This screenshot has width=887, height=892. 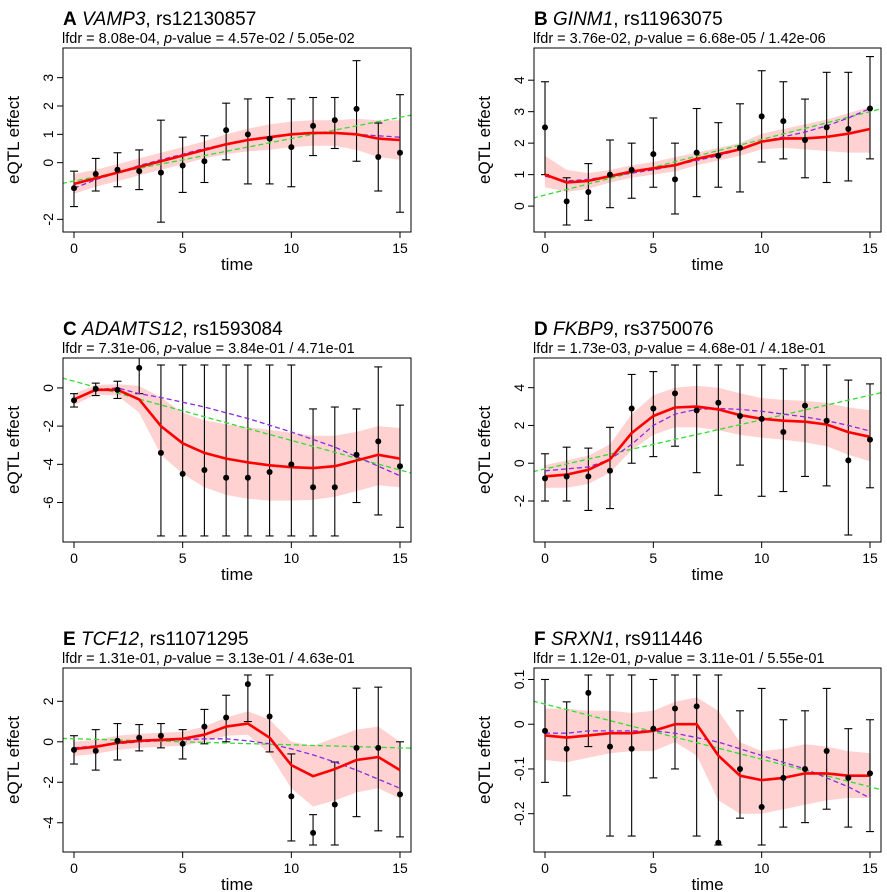 I want to click on panel-letter: F, so click(x=540, y=639).